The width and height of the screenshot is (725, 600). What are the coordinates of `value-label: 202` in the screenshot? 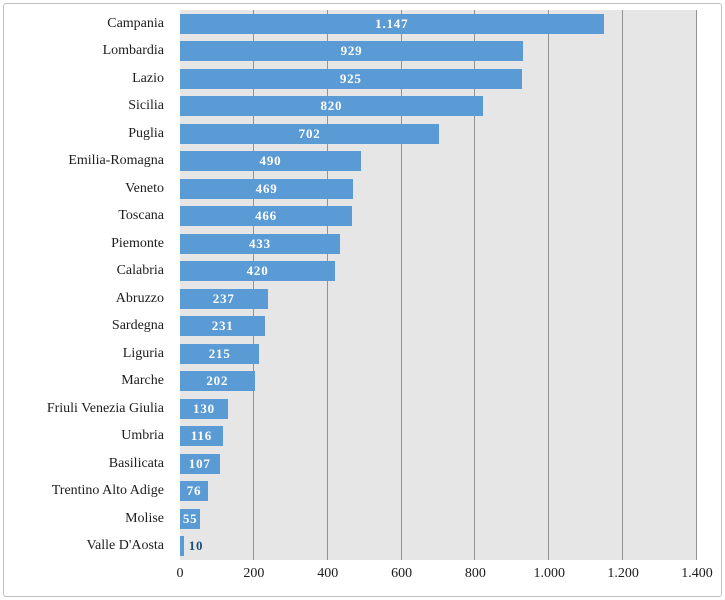 It's located at (217, 381).